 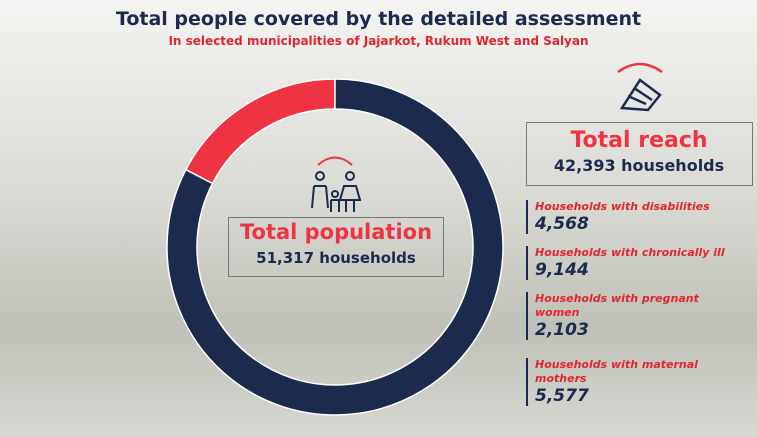 What do you see at coordinates (617, 305) in the screenshot?
I see `group-label: Households with pregnant women` at bounding box center [617, 305].